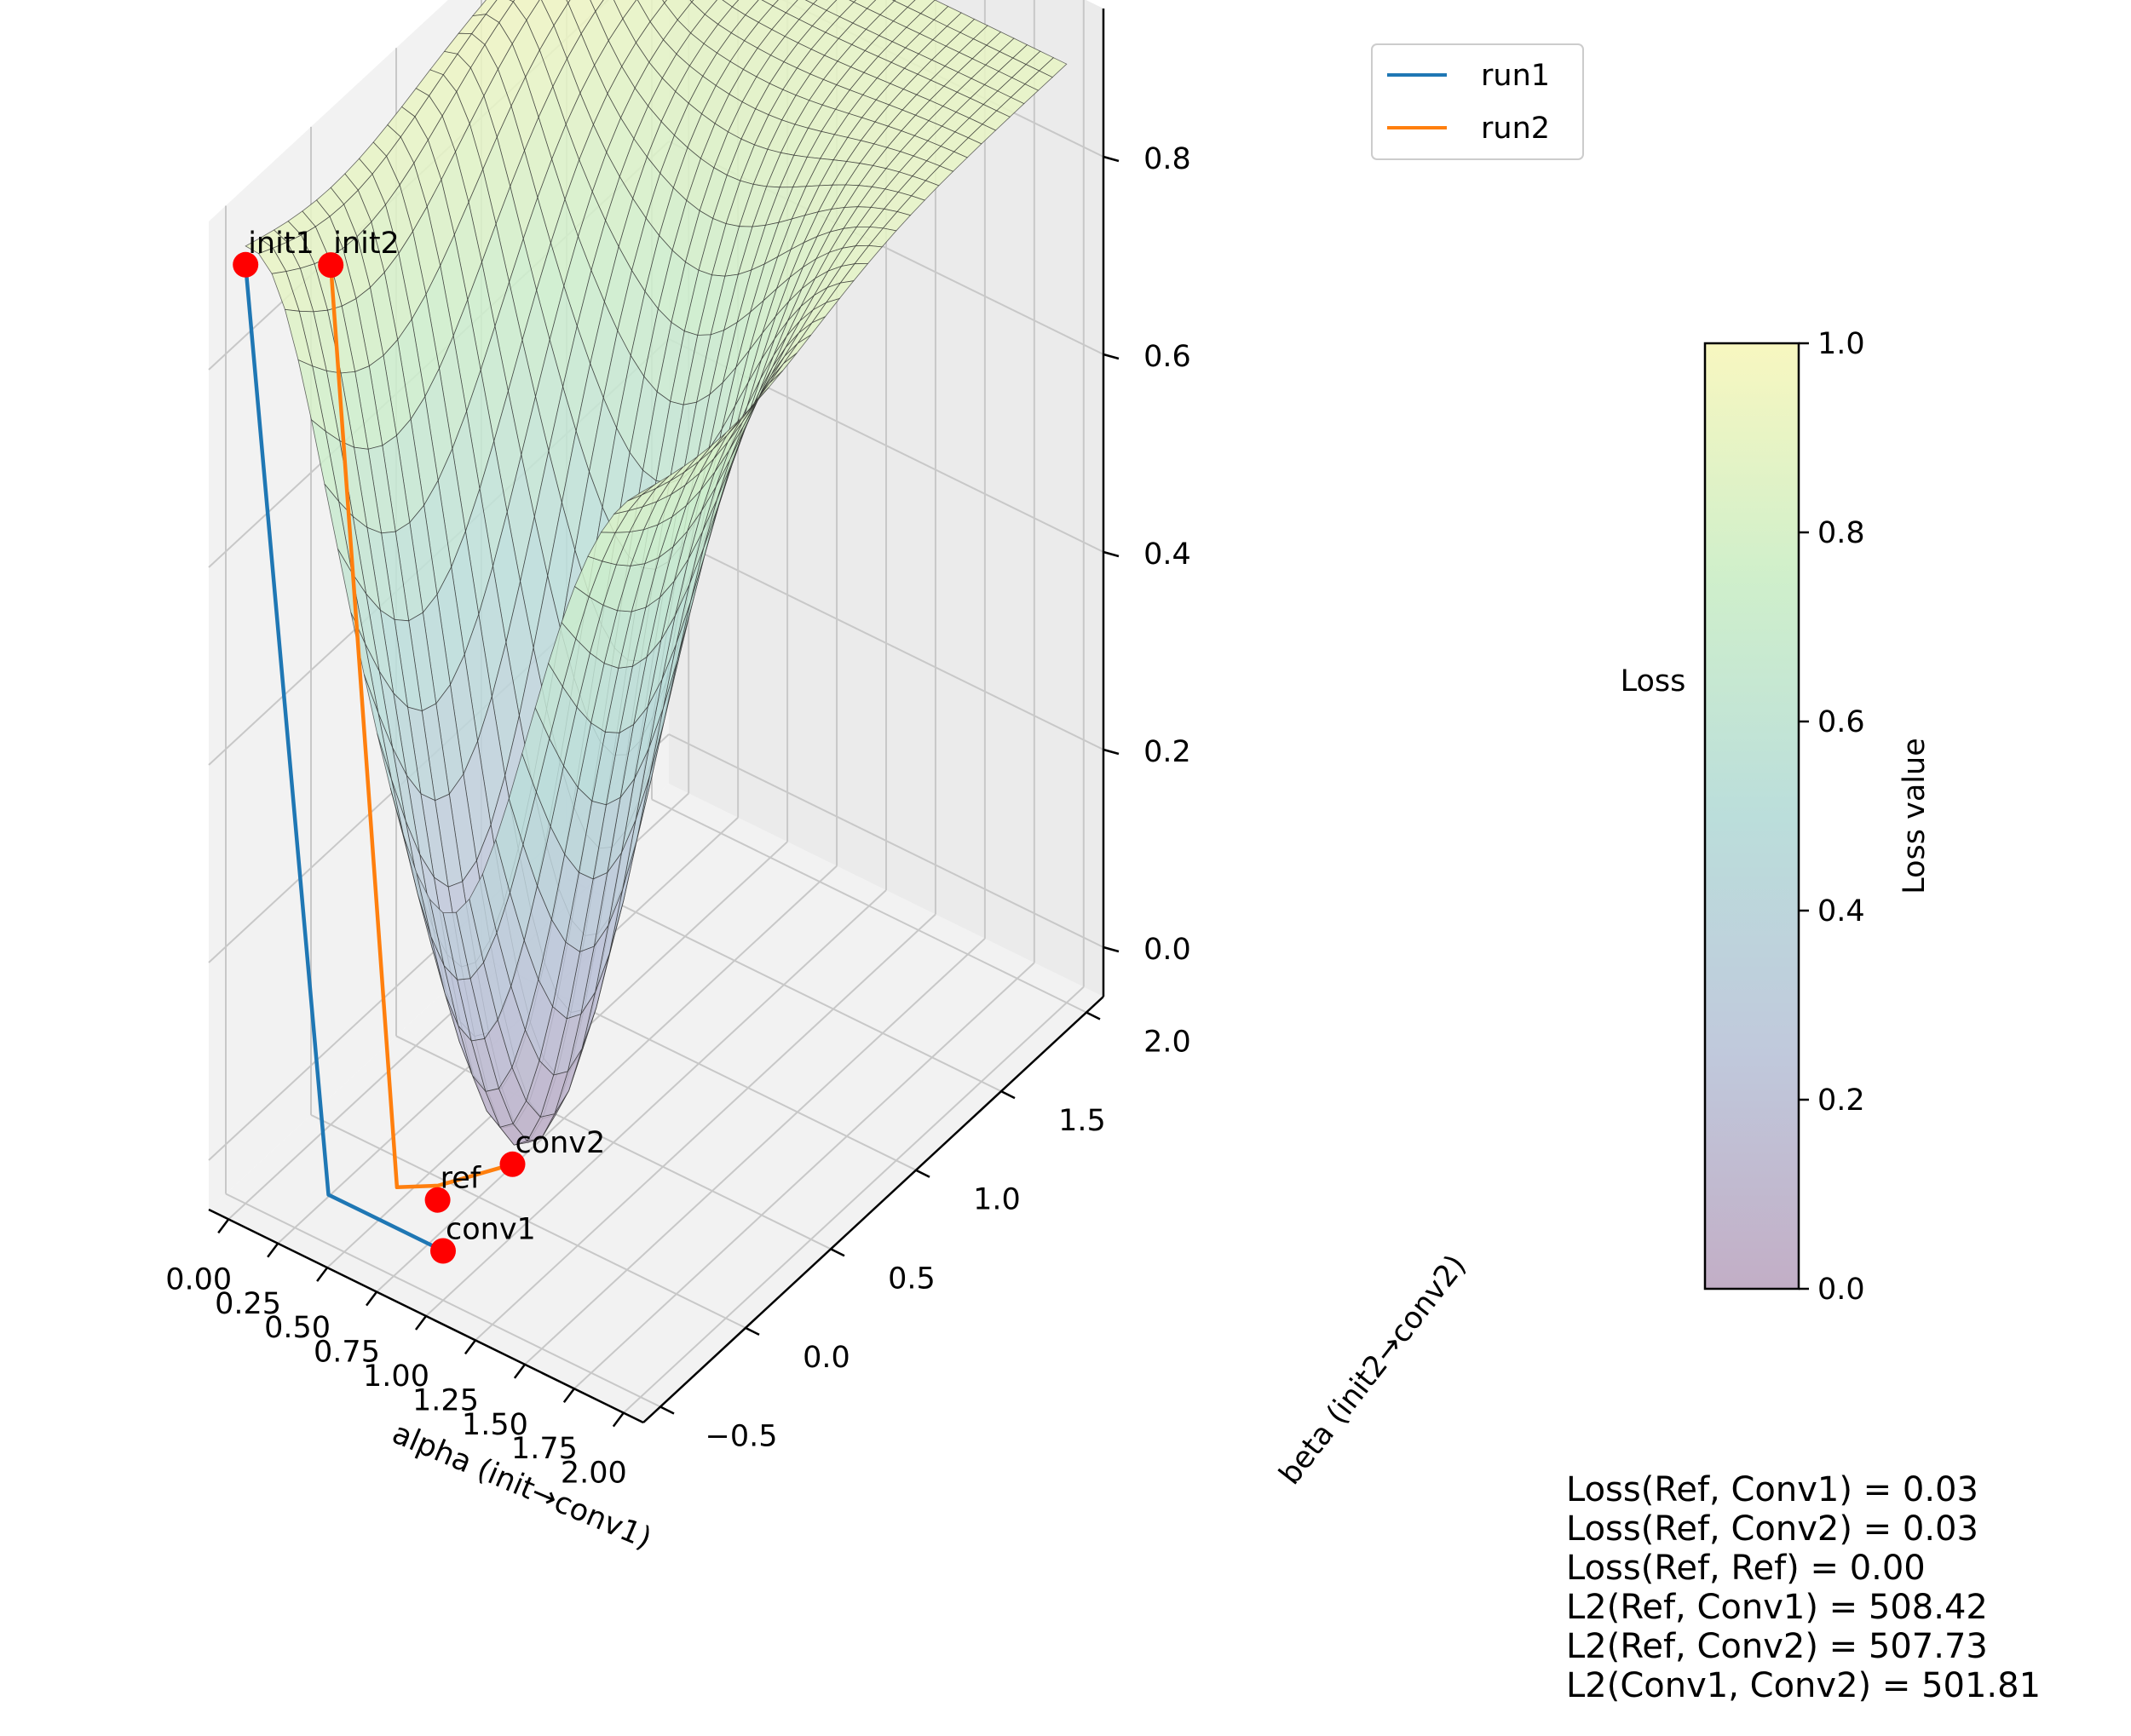  Describe the element at coordinates (1841, 344) in the screenshot. I see `colorbar-tick-label: 1.0` at that location.